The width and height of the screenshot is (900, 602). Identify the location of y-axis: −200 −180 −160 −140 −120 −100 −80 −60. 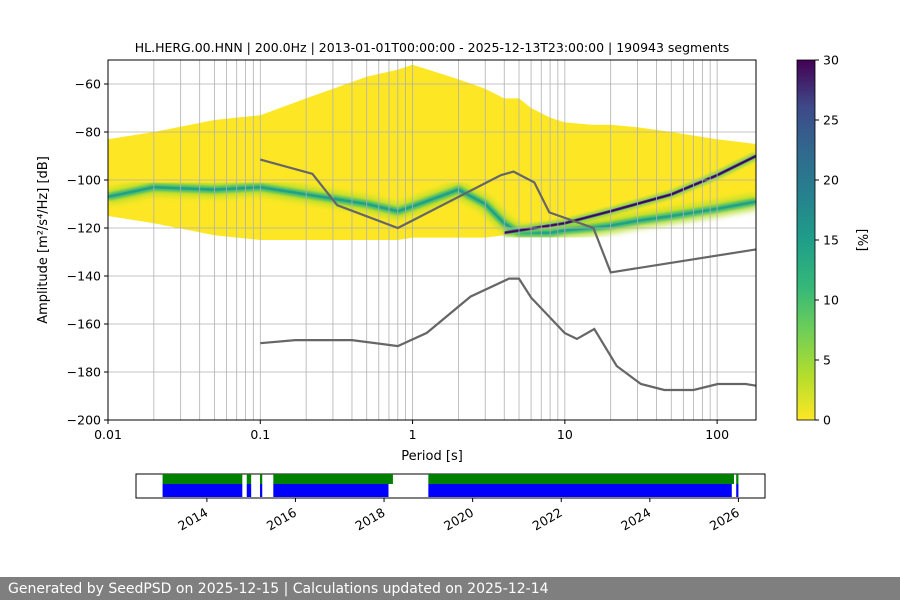
(87, 252).